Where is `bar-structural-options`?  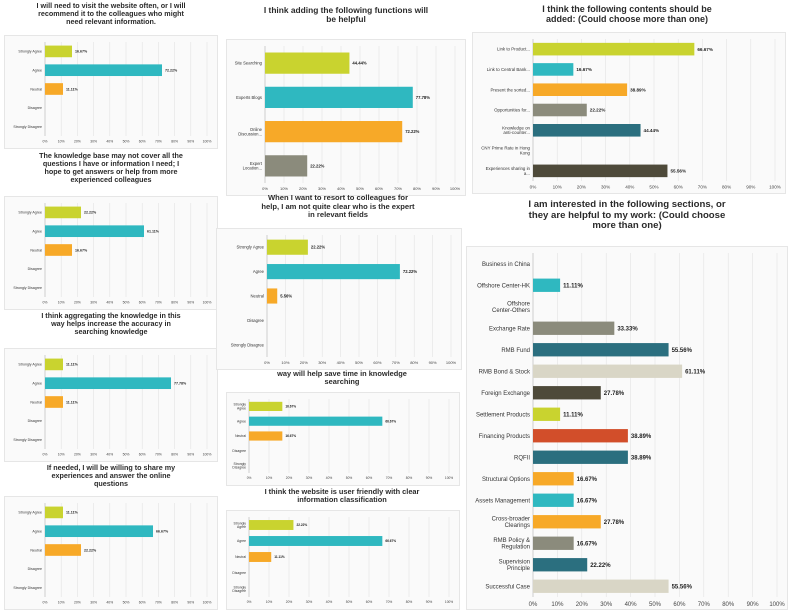 bar-structural-options is located at coordinates (553, 479).